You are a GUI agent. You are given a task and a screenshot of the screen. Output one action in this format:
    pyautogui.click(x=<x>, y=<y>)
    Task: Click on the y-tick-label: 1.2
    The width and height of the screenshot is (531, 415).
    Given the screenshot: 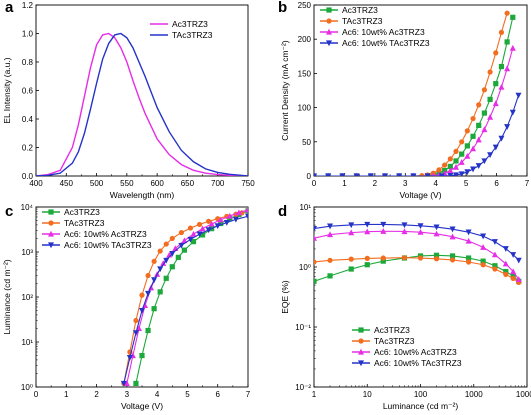 What is the action you would take?
    pyautogui.click(x=28, y=5)
    